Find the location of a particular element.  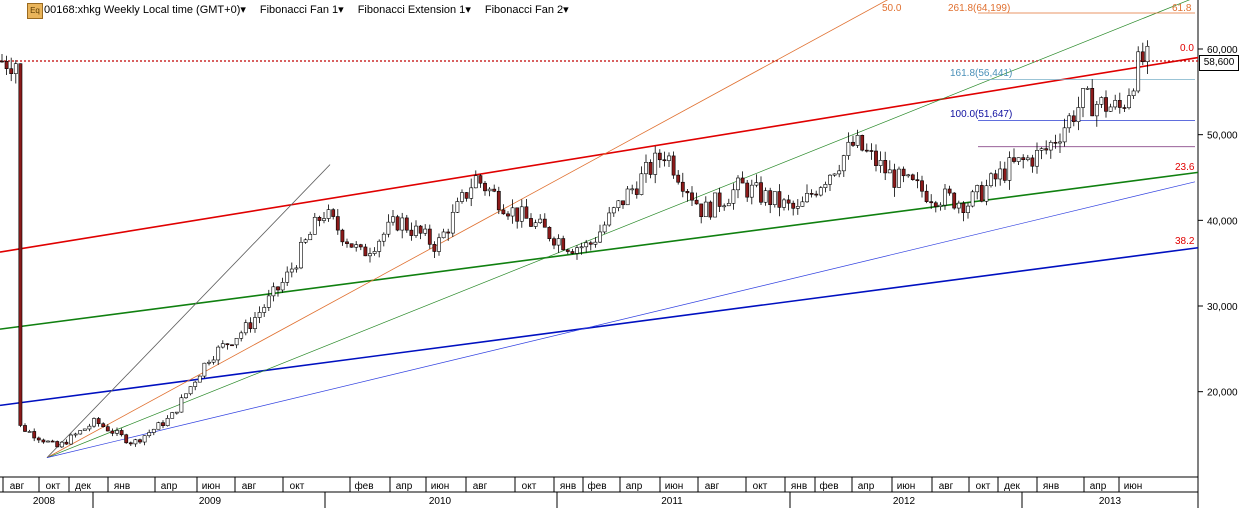

instrument-logo-icon: Eq is located at coordinates (35, 11).